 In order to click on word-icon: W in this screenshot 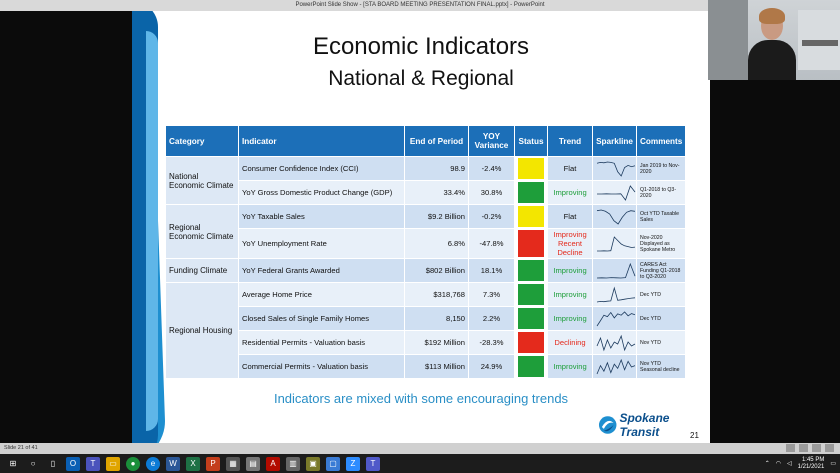, I will do `click(173, 463)`.